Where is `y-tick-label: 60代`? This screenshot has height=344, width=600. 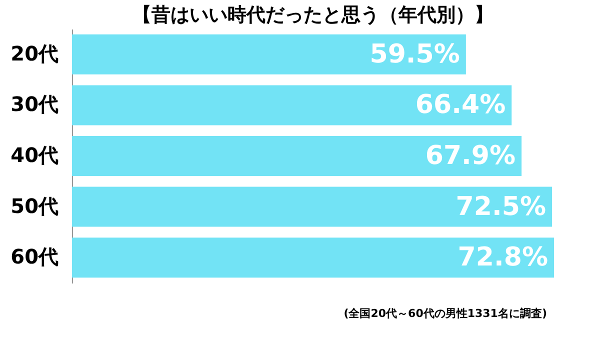
y-tick-label: 60代 is located at coordinates (34, 256).